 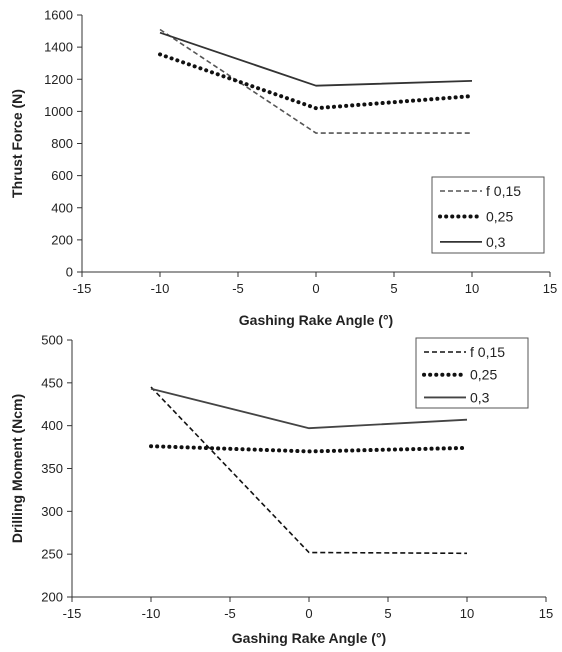 I want to click on y-tick-label: 350, so click(x=52, y=468).